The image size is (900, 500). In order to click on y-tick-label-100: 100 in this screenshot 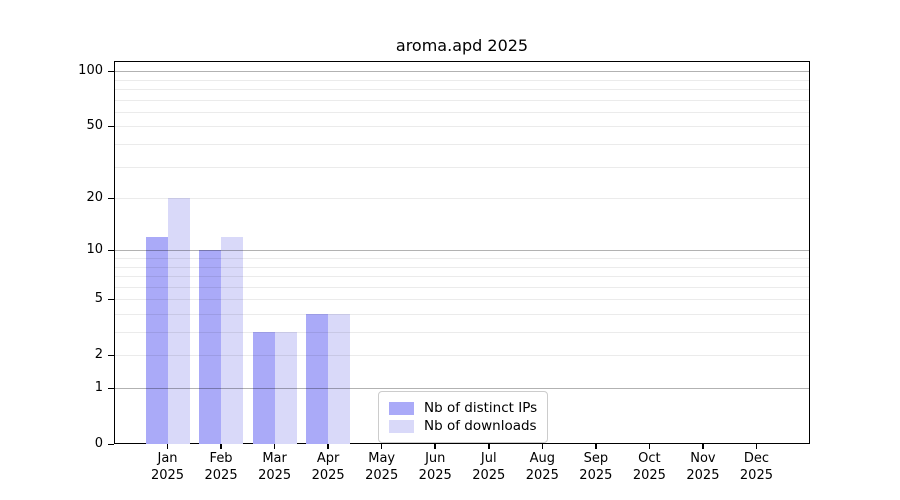, I will do `click(90, 71)`.